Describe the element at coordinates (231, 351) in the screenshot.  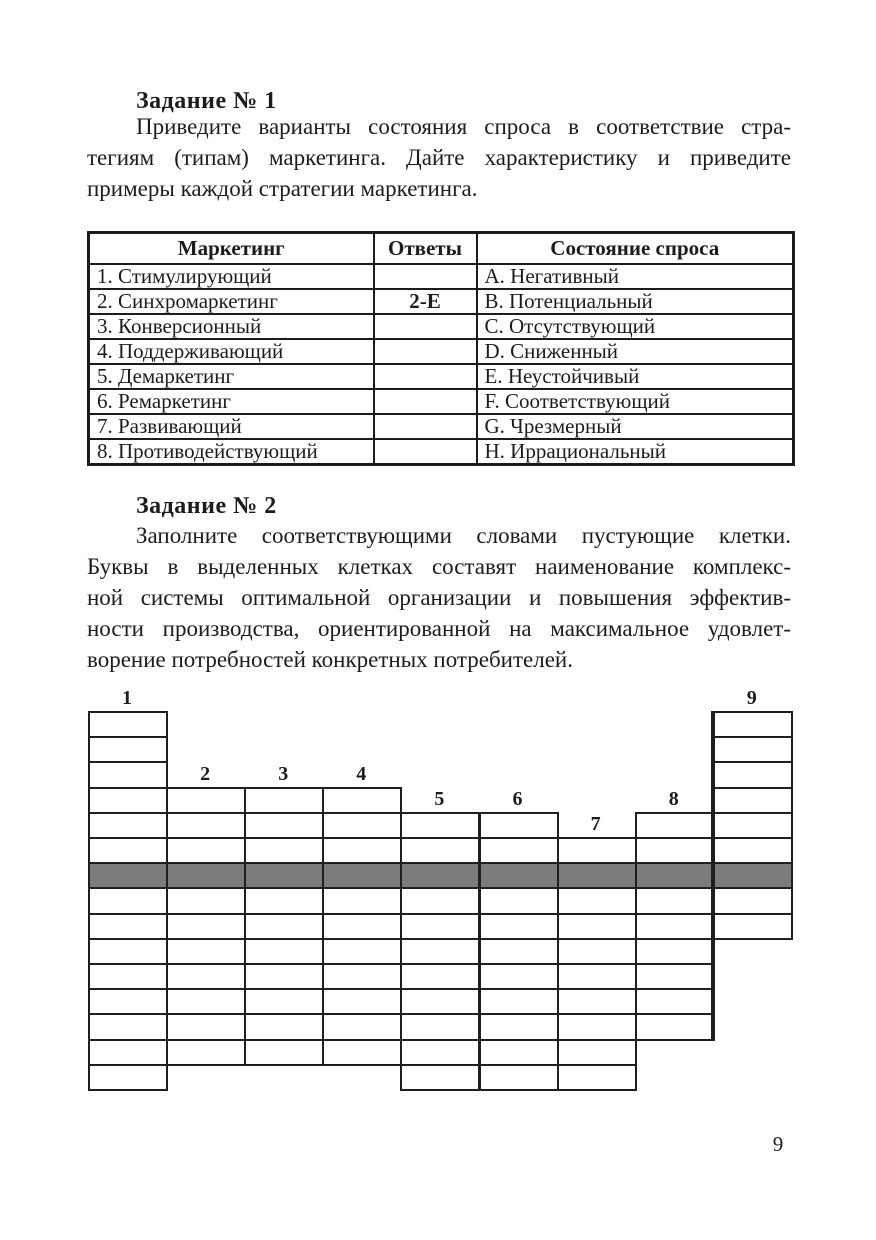
I see `cell-marketing: 4. Поддерживающий` at that location.